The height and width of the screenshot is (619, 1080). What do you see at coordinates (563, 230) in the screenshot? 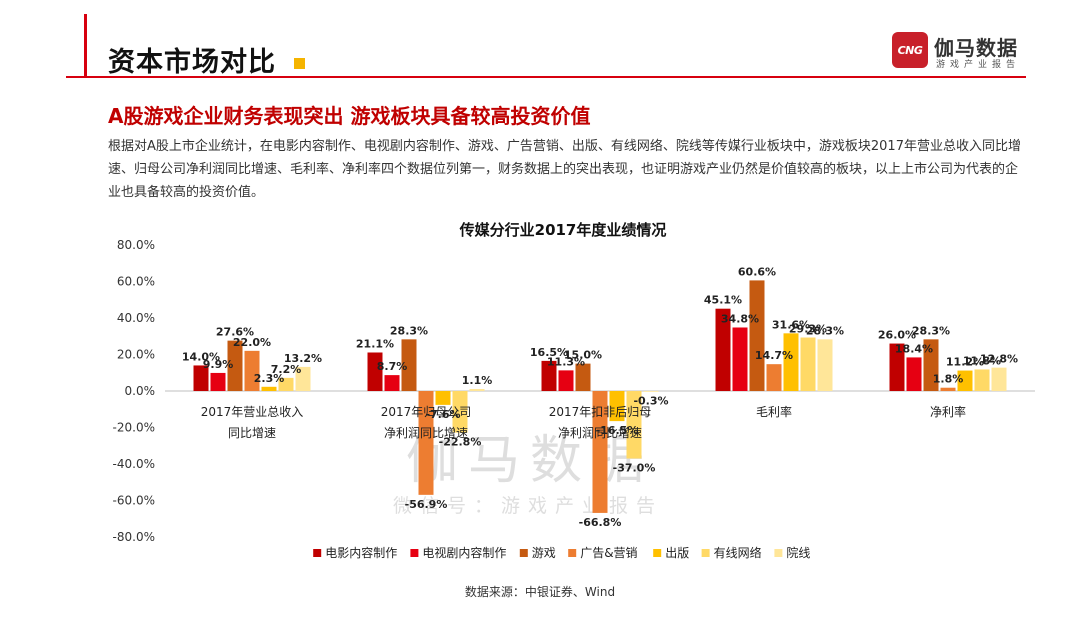
I see `chart-title: 传媒分行业2017年度业绩情况` at bounding box center [563, 230].